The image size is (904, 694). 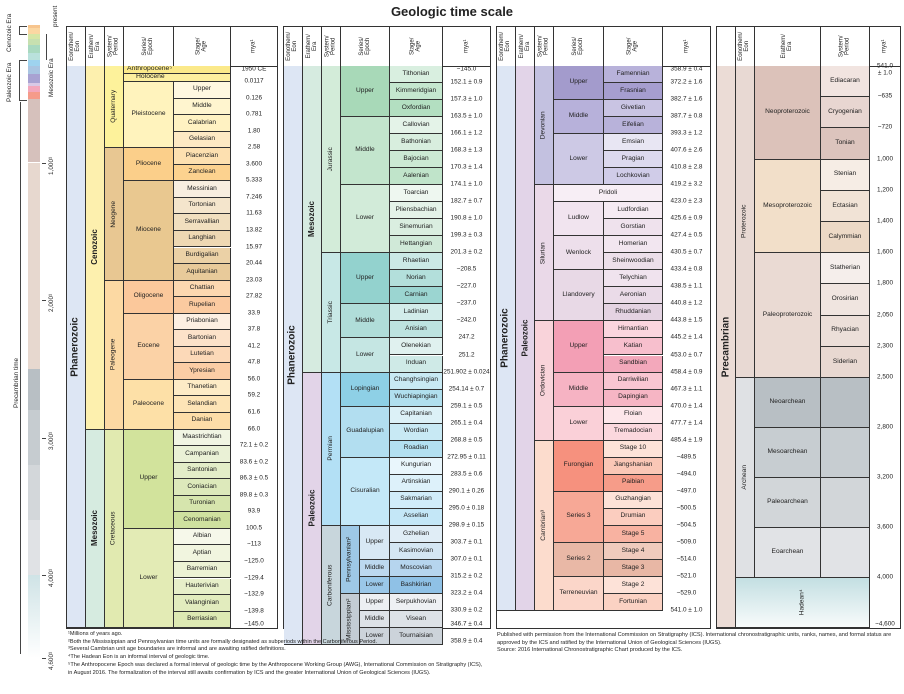 What do you see at coordinates (202, 371) in the screenshot?
I see `stage-cell: Ypresian` at bounding box center [202, 371].